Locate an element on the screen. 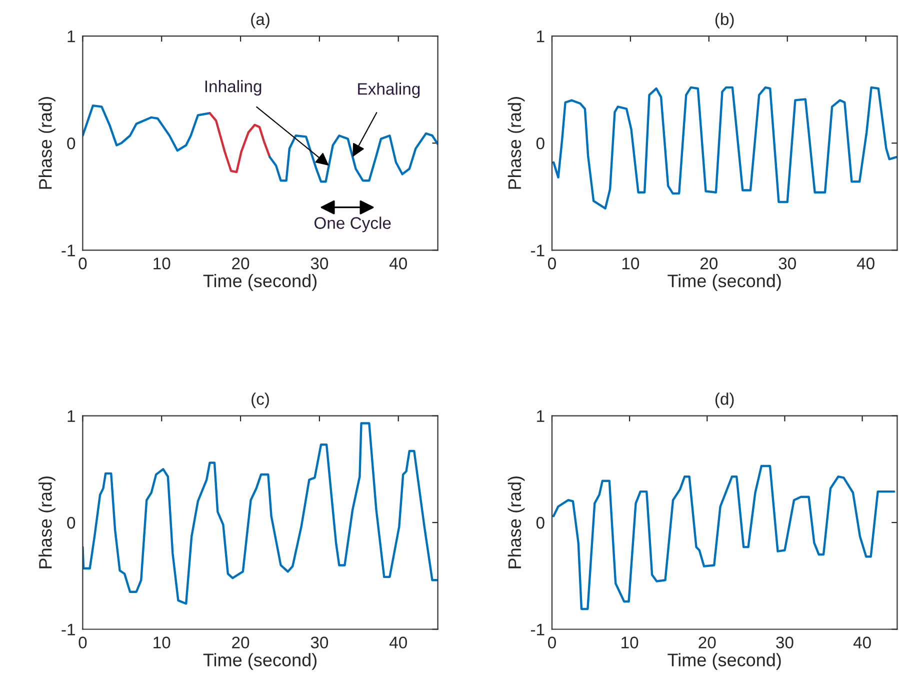 The height and width of the screenshot is (693, 899). annotation: Inhaling is located at coordinates (233, 88).